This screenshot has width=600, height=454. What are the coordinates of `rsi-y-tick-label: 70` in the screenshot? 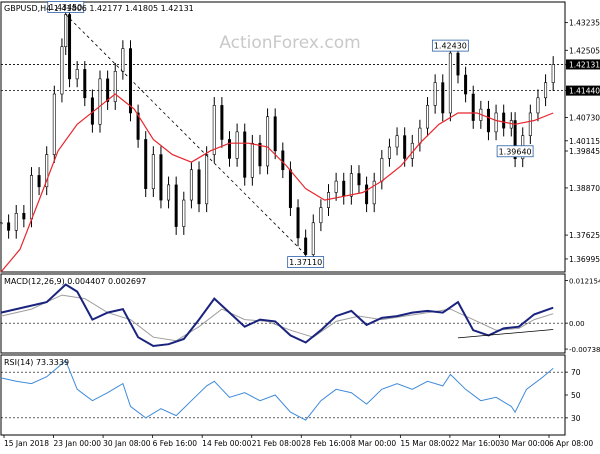 It's located at (576, 372).